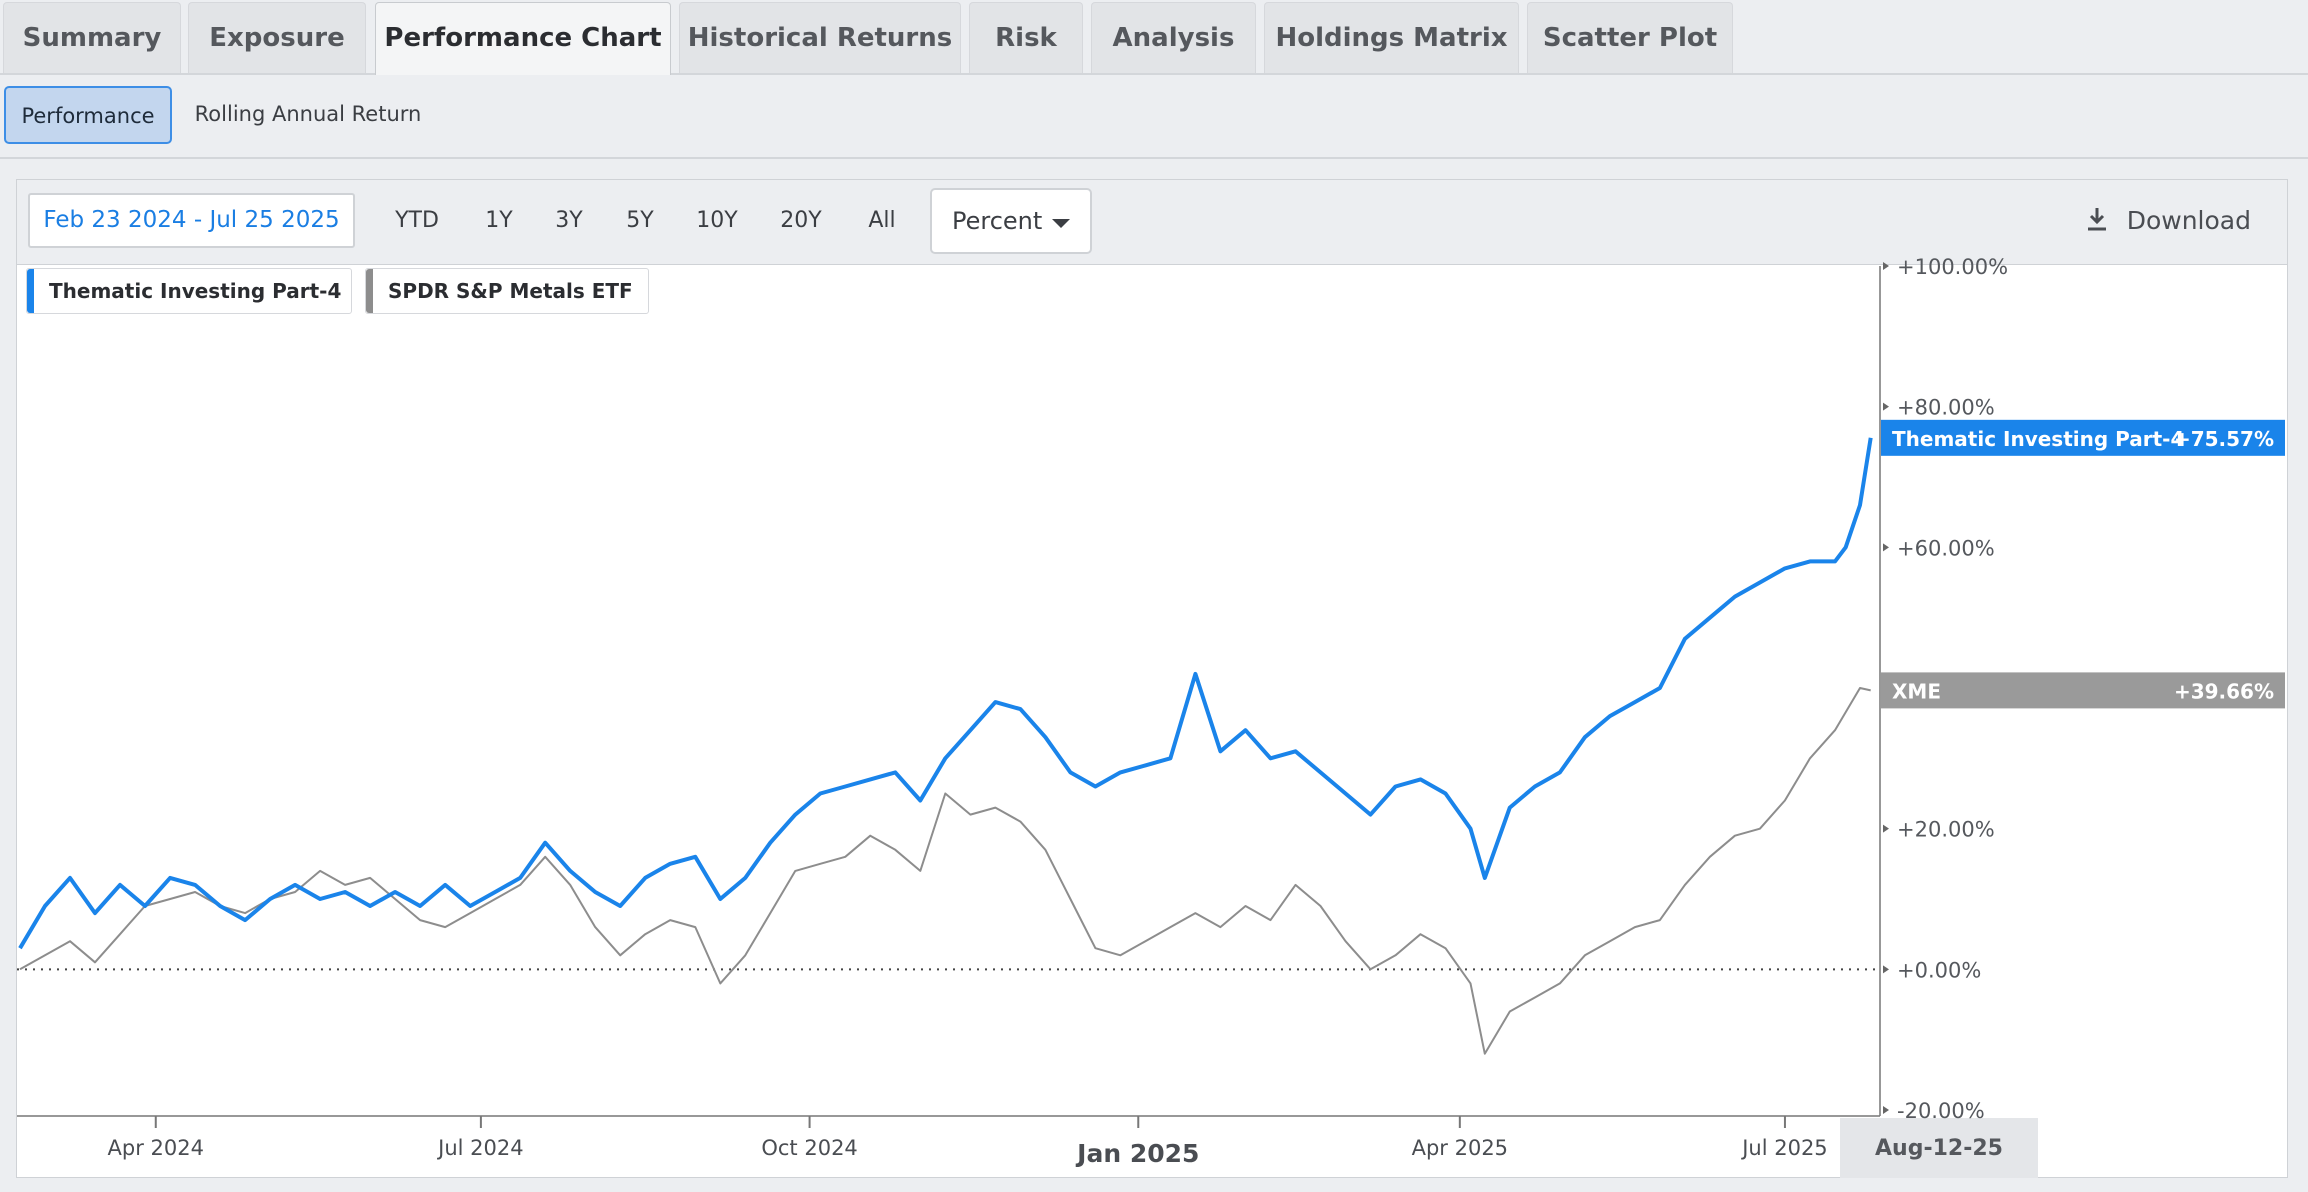 This screenshot has width=2308, height=1192. What do you see at coordinates (191, 220) in the screenshot?
I see `date-range-picker: Feb 23 2024 - Jul 25 2025` at bounding box center [191, 220].